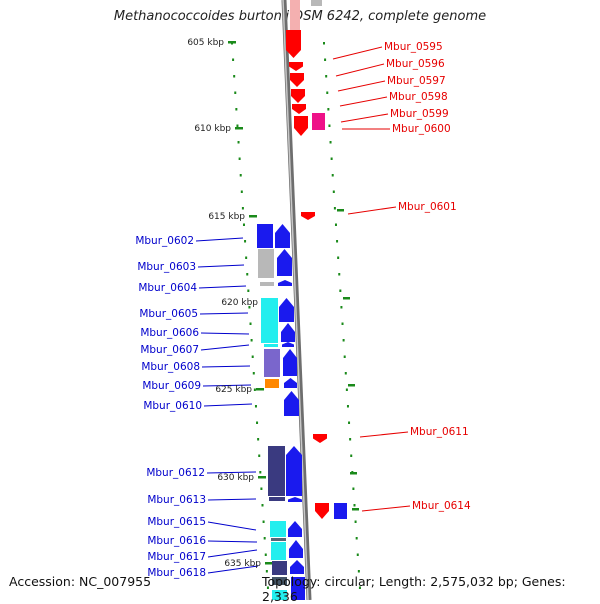 The width and height of the screenshot is (600, 604). I want to click on gene-label-mbur_0601: Mbur_0601, so click(427, 207).